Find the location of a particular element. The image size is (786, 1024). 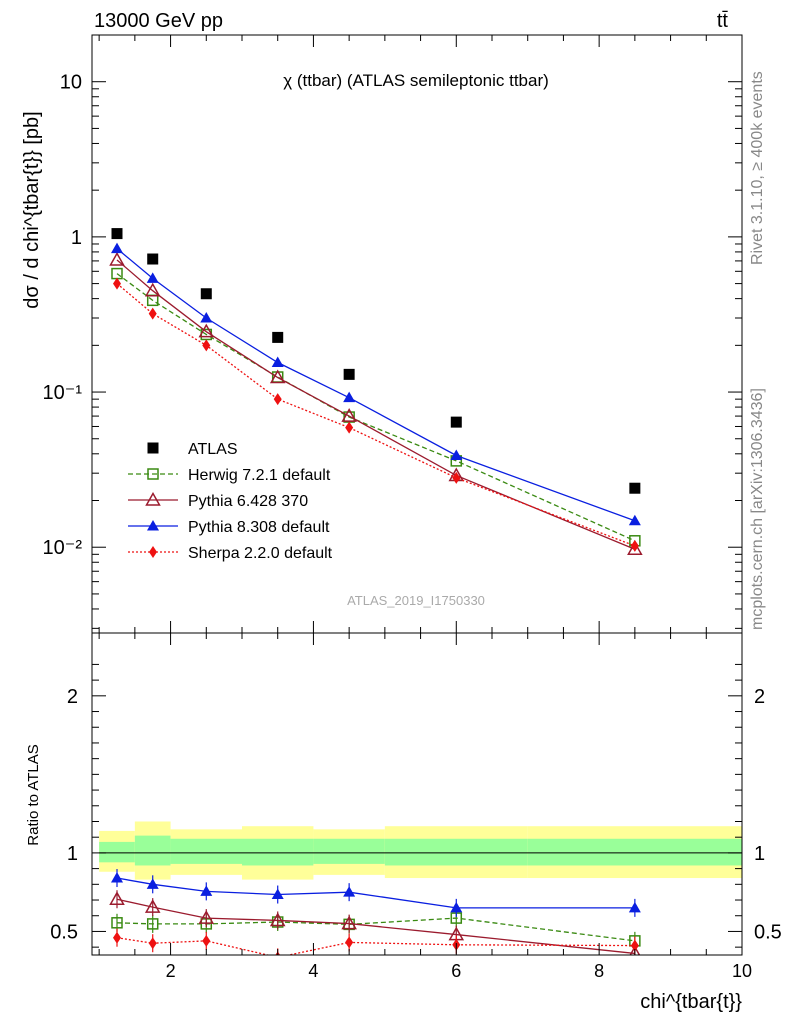

legend-marker-sherpa-2-2-0-default is located at coordinates (153, 552).